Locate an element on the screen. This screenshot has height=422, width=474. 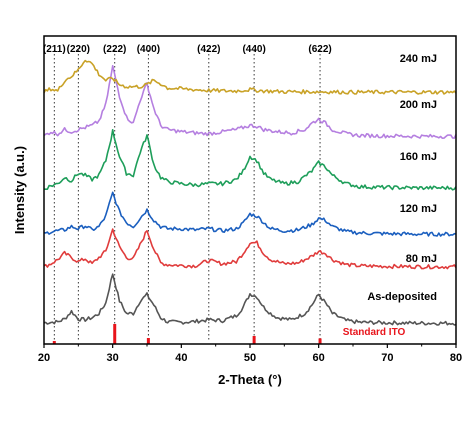
x-axis-title: 2-Theta (°) is located at coordinates (250, 379).